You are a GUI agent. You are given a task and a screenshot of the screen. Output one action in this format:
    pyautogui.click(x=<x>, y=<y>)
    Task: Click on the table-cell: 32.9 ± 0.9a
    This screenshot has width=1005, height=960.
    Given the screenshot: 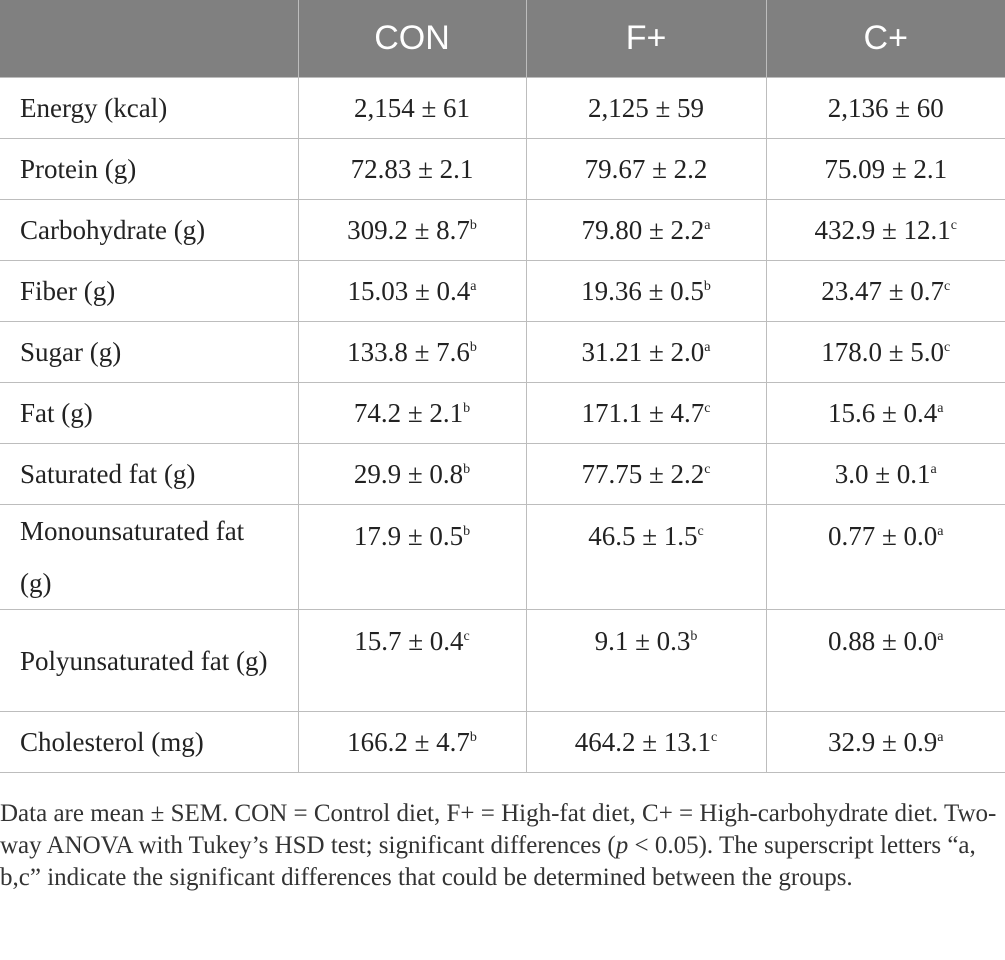 What is the action you would take?
    pyautogui.click(x=885, y=742)
    